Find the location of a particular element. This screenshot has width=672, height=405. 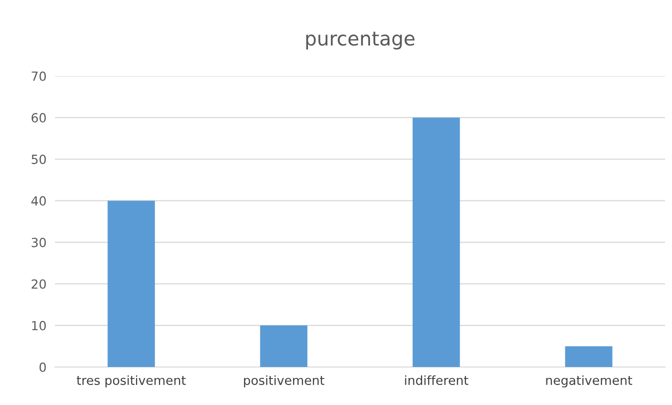

x-tick-label: negativement is located at coordinates (589, 381).